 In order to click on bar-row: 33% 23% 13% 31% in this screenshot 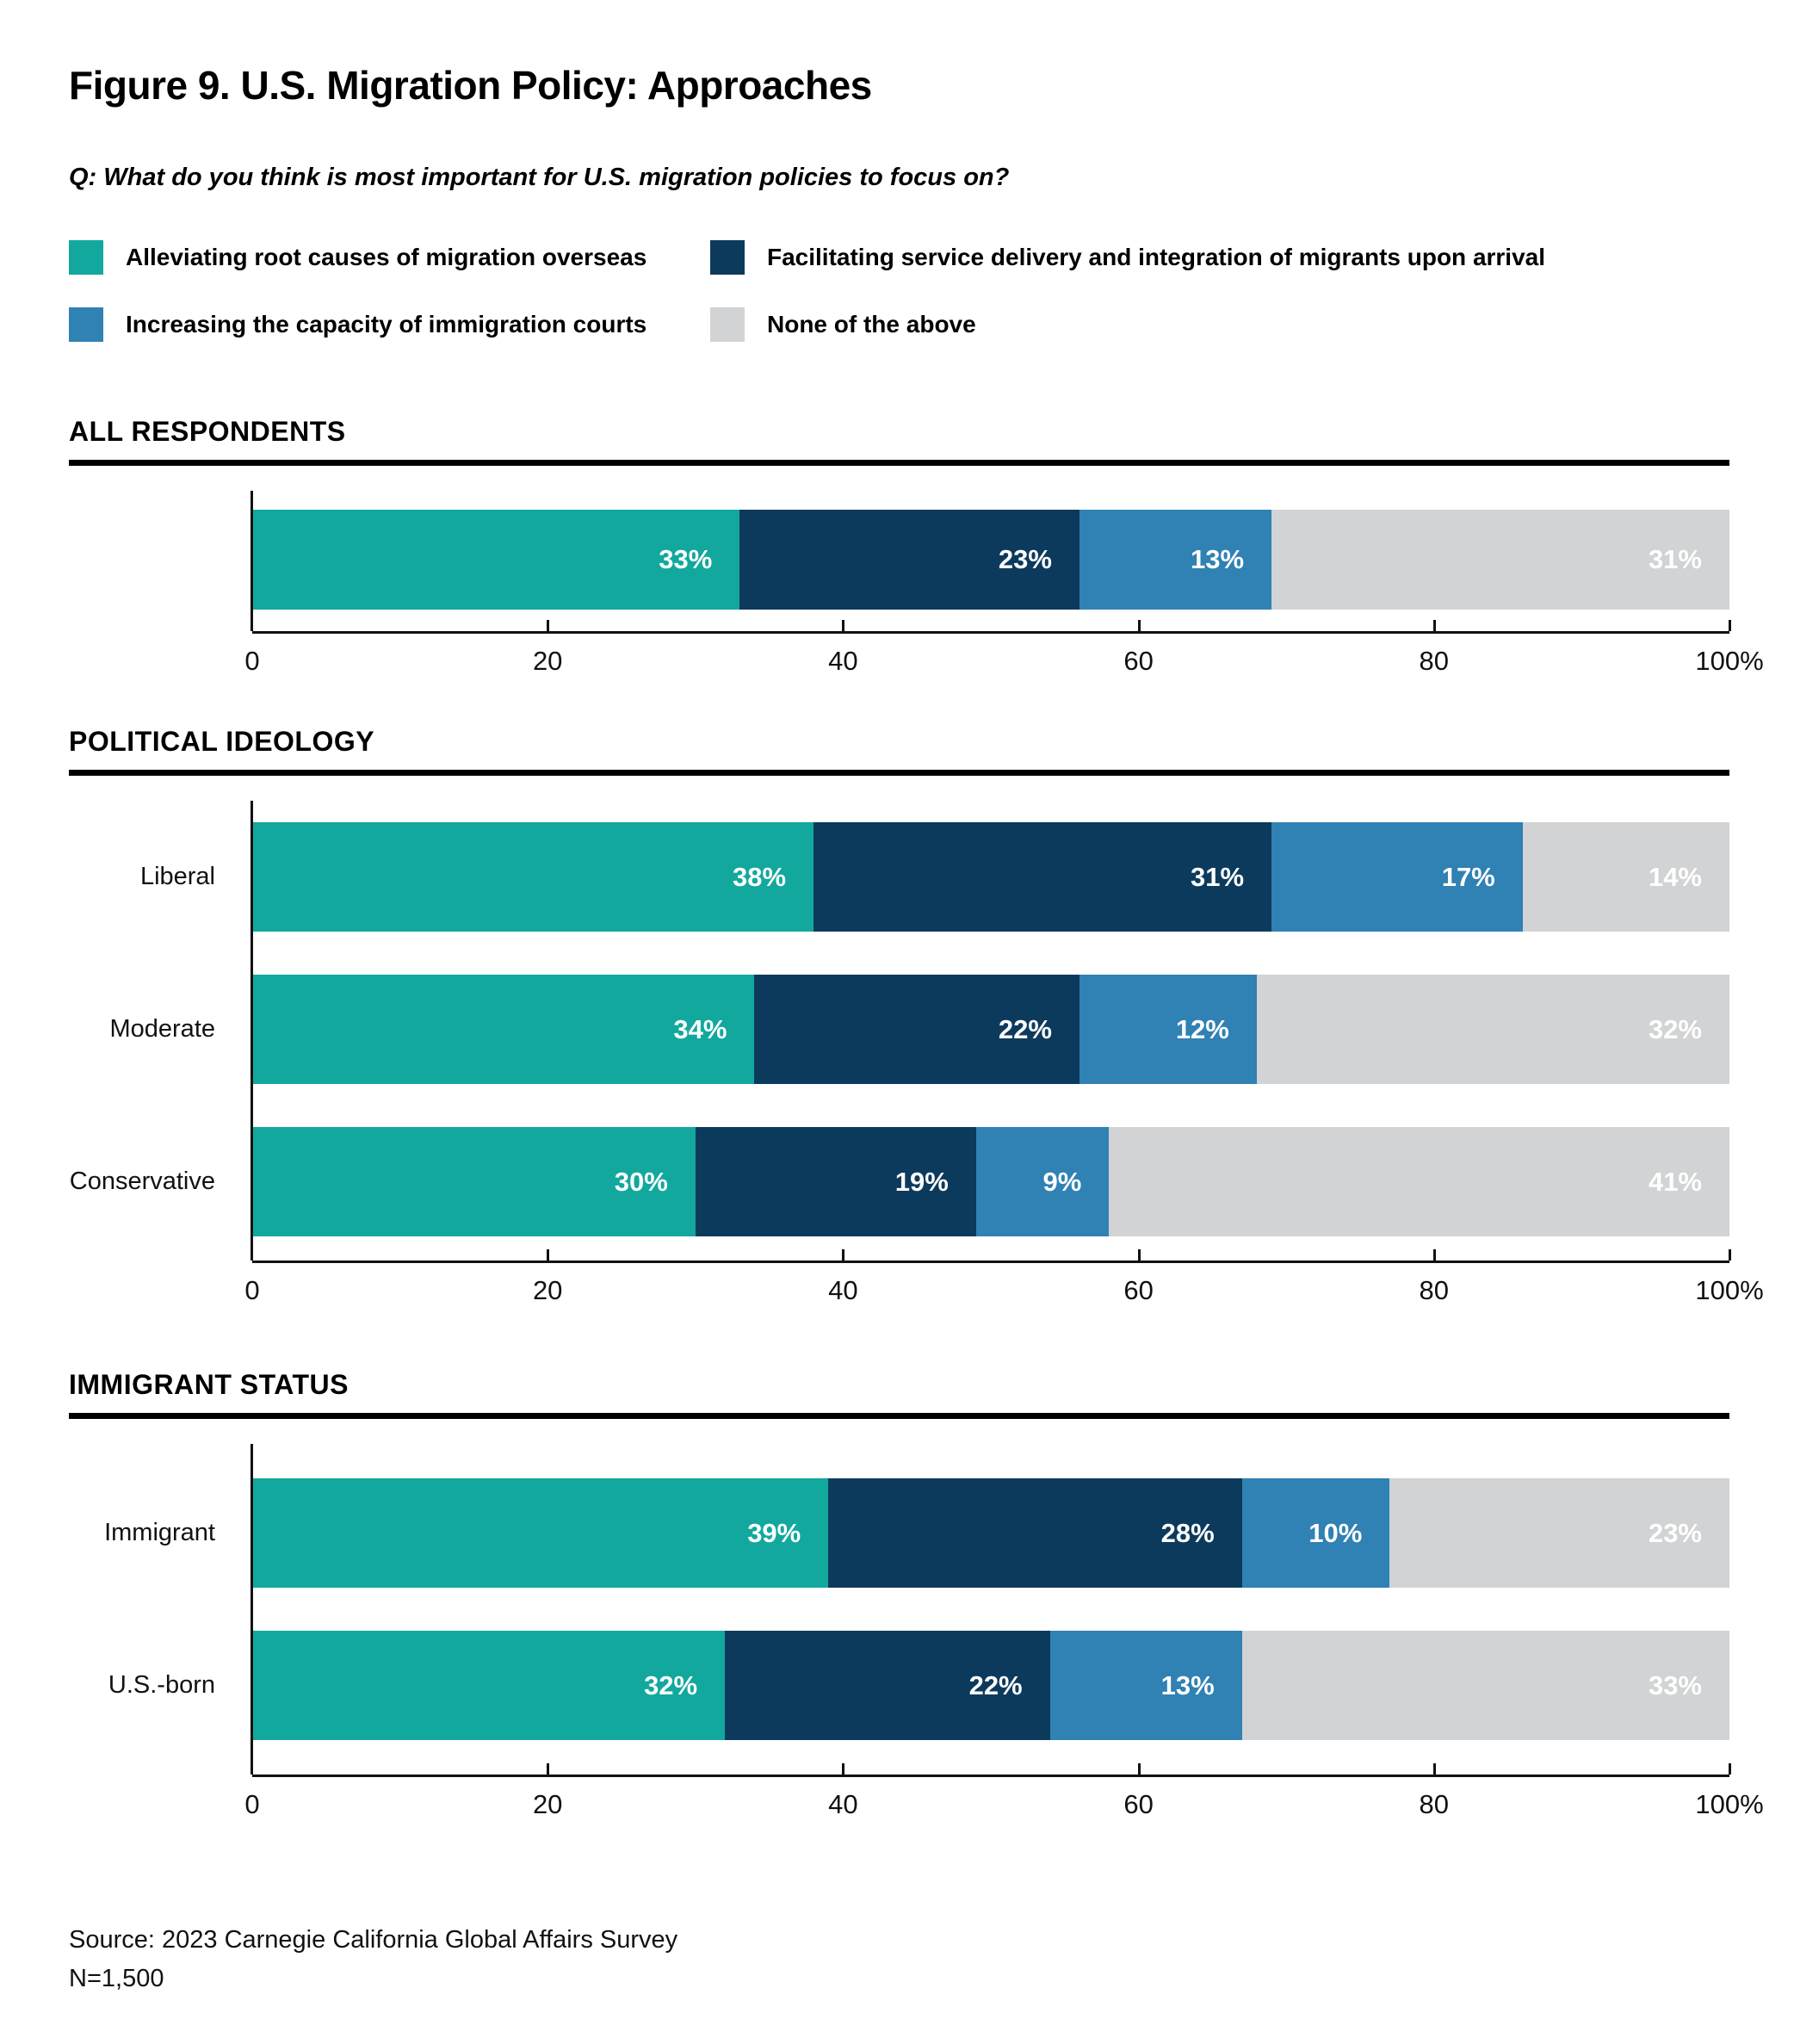, I will do `click(899, 560)`.